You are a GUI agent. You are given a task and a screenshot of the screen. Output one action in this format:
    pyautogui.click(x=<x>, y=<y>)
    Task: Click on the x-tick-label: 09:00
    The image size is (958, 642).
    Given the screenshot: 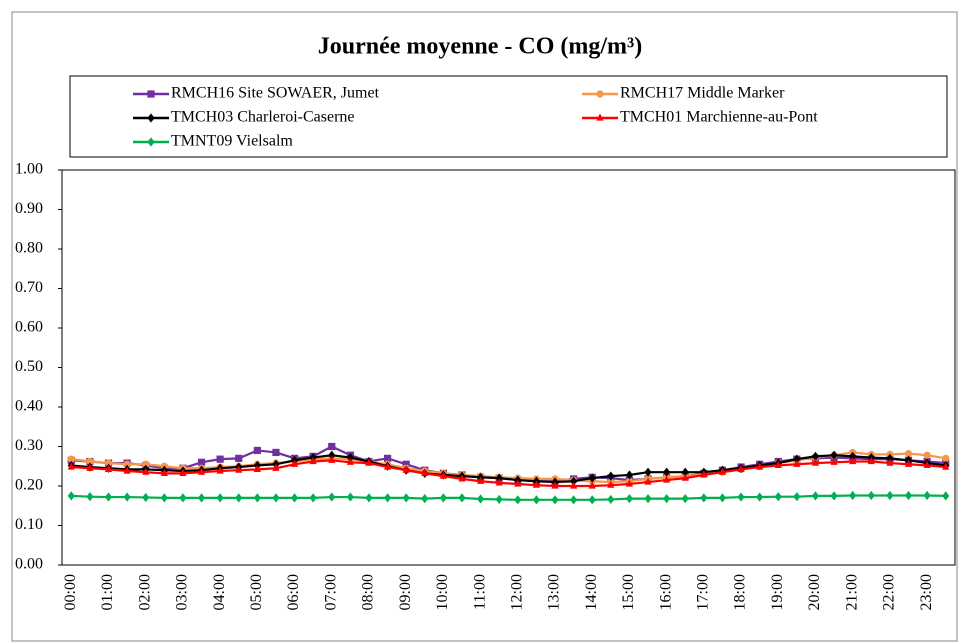 What is the action you would take?
    pyautogui.click(x=405, y=592)
    